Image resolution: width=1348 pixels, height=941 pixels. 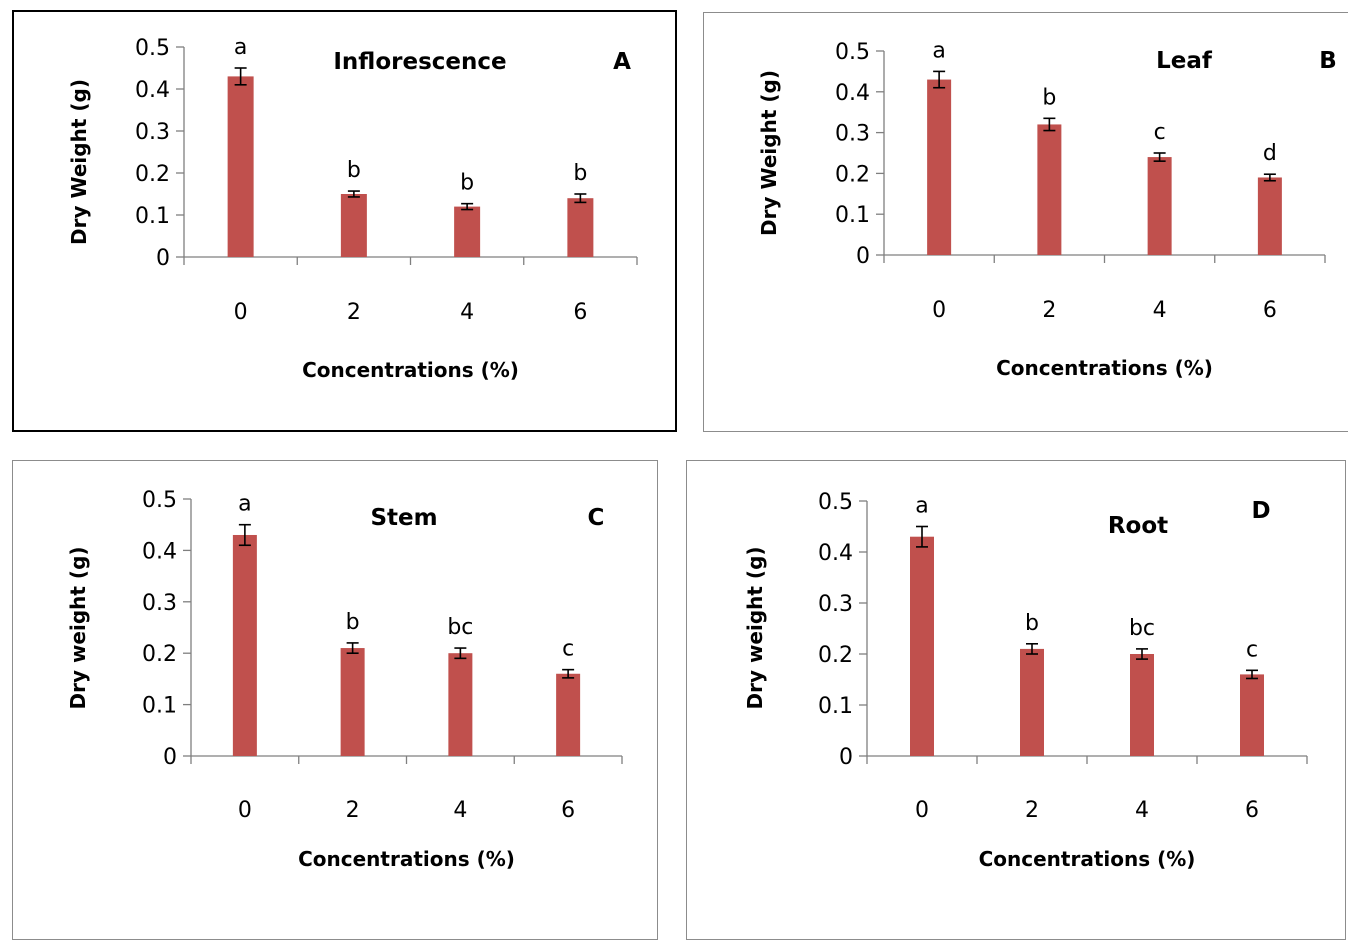 What do you see at coordinates (1328, 61) in the screenshot?
I see `panel-letter: B` at bounding box center [1328, 61].